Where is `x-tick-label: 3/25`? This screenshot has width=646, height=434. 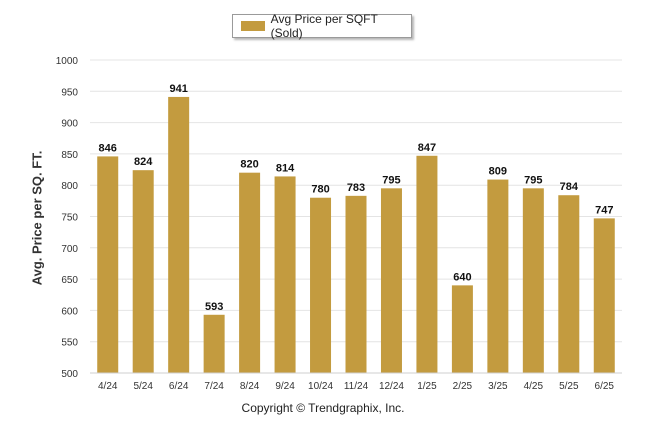 x-tick-label: 3/25 is located at coordinates (498, 386).